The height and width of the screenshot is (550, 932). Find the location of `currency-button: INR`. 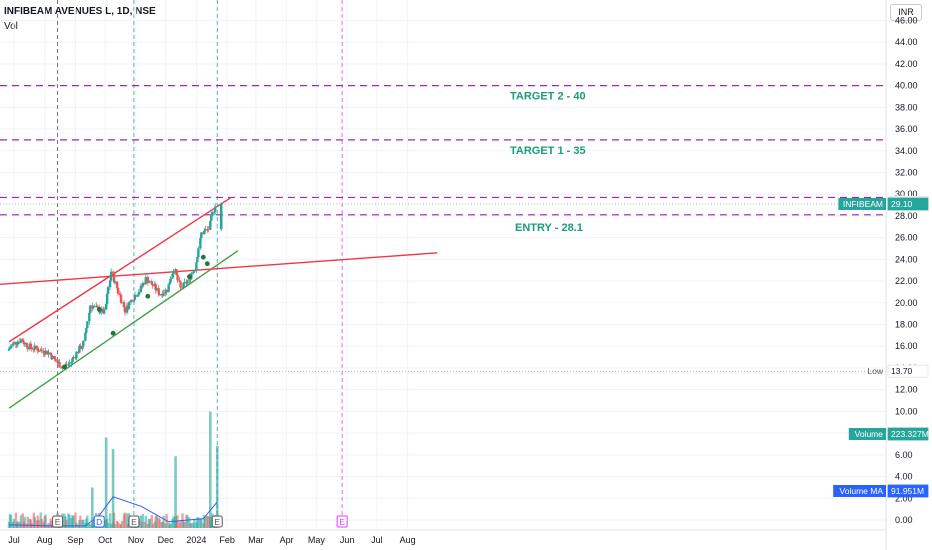

currency-button: INR is located at coordinates (906, 12).